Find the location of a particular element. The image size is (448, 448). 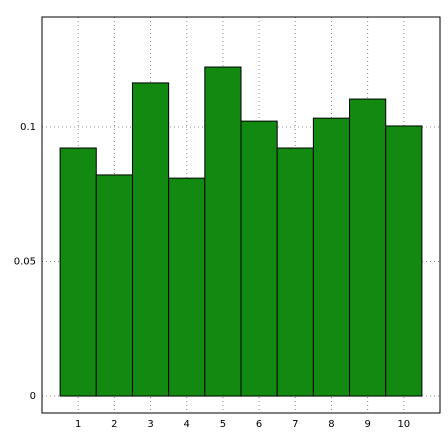

x-tick-label: 1 is located at coordinates (78, 424).